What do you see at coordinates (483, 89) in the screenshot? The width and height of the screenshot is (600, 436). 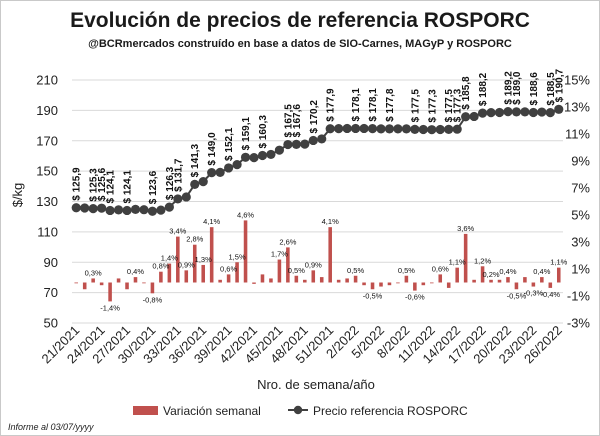 I see `price-label: $ 188,2` at bounding box center [483, 89].